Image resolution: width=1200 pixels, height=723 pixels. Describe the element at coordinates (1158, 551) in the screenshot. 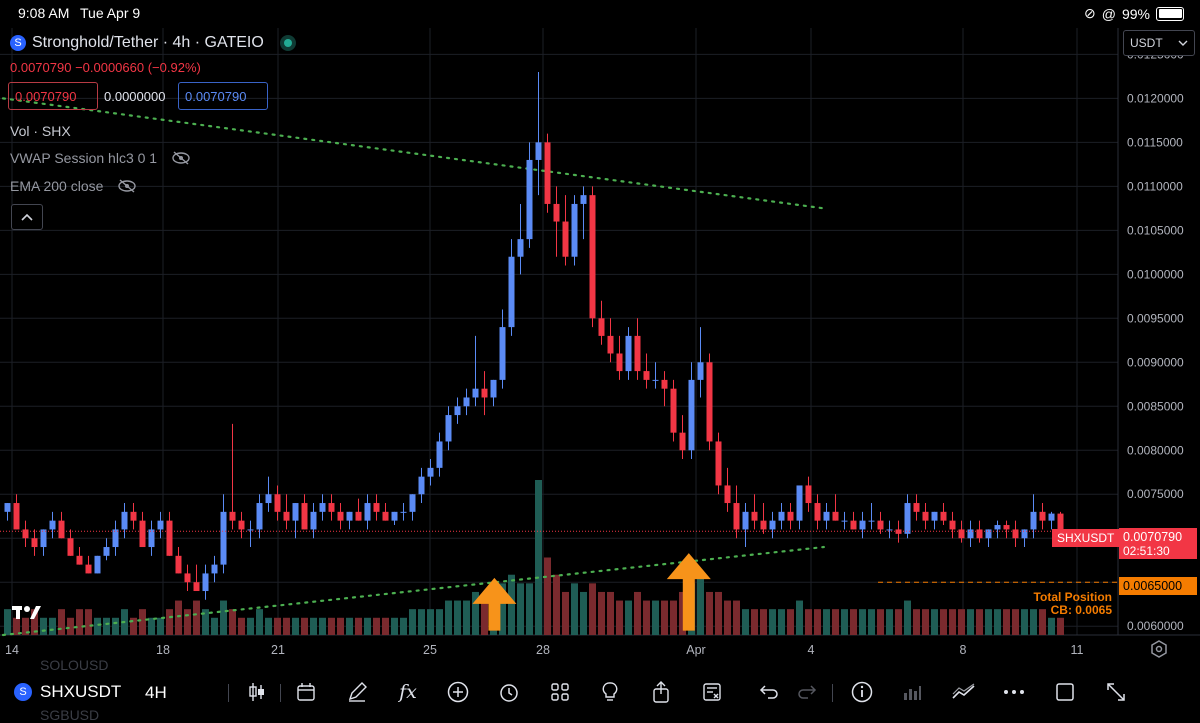

I see `bar-countdown: 02:51:30` at that location.